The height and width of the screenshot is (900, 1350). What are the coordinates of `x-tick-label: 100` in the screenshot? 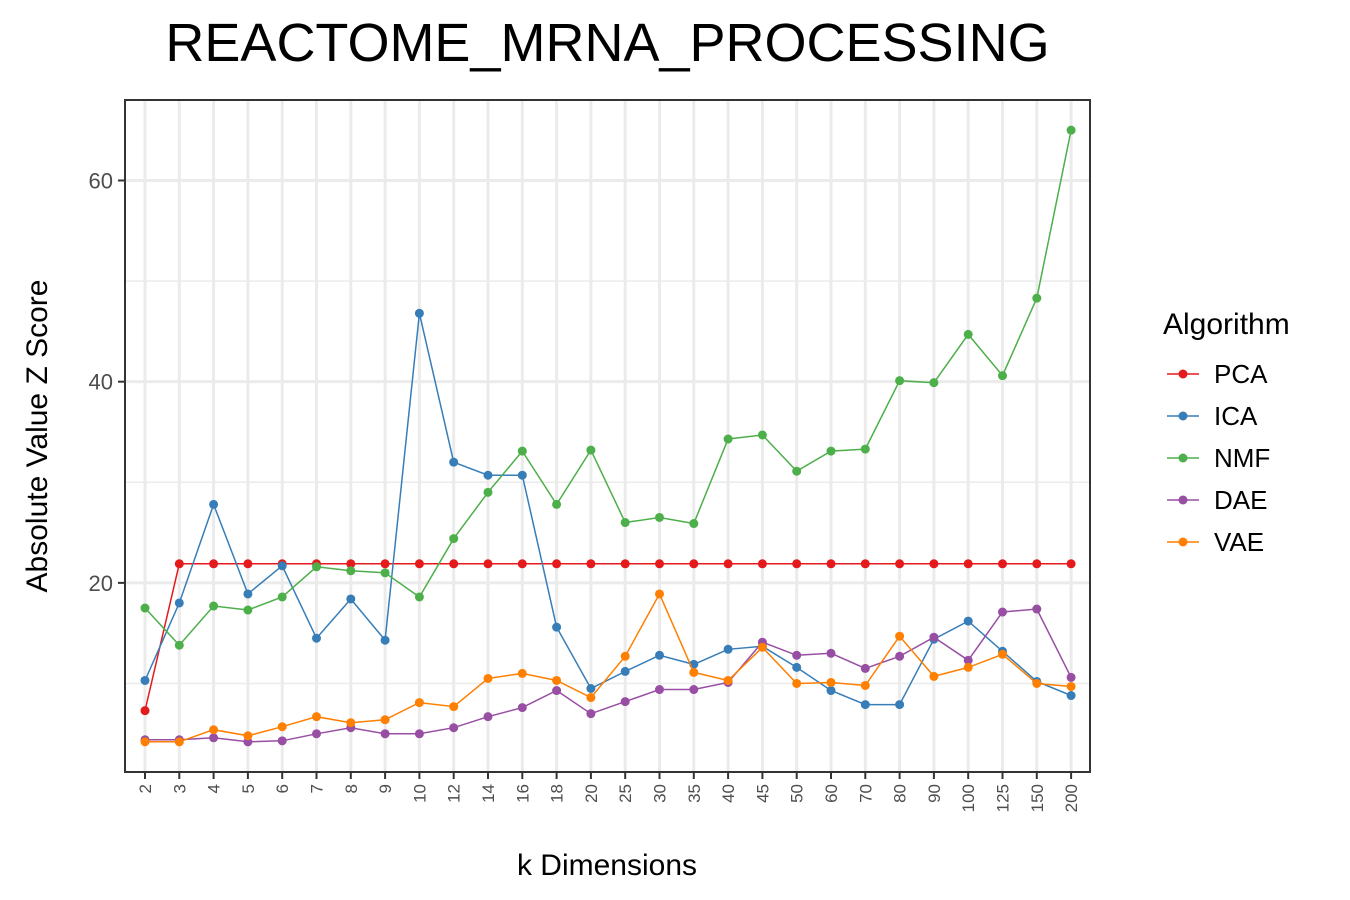 It's located at (968, 798).